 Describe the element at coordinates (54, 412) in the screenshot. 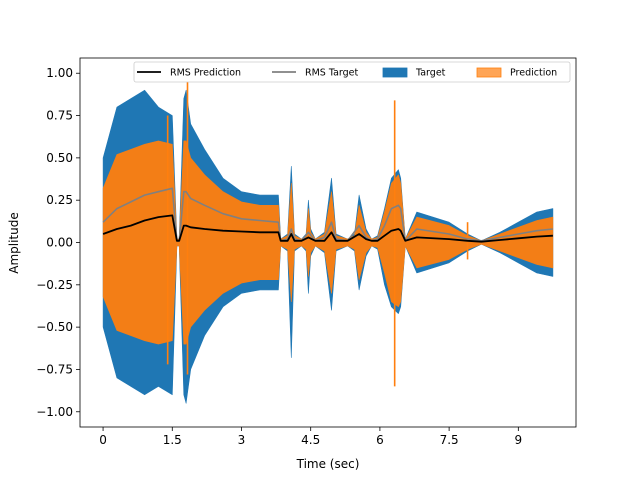

I see `y-tick-label: −1.00` at that location.